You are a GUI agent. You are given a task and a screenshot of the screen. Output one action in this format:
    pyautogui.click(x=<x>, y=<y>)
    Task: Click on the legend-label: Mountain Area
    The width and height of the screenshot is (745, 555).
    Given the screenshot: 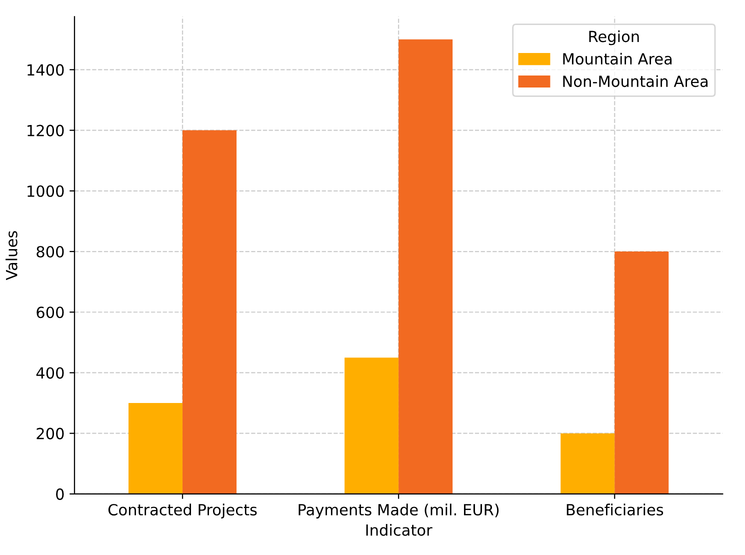 What is the action you would take?
    pyautogui.click(x=617, y=58)
    